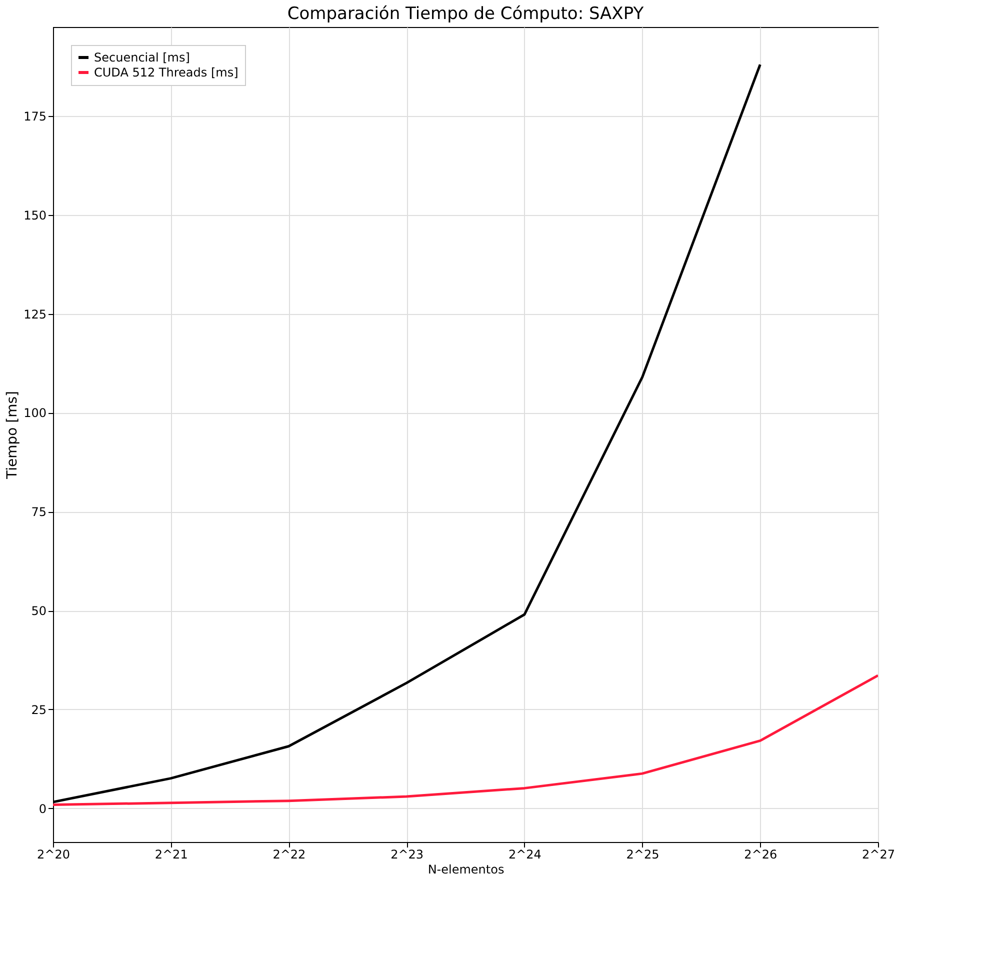 The image size is (995, 978). I want to click on y-tick-label: 0, so click(42, 809).